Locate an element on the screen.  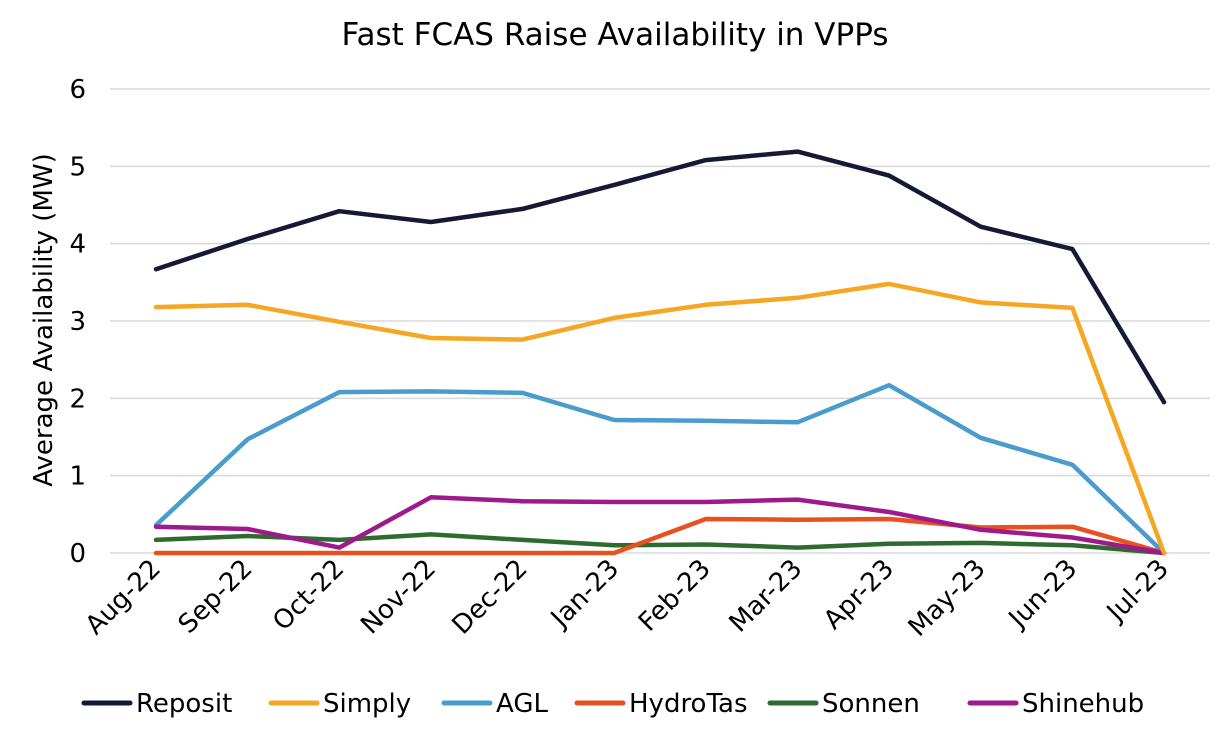
y-tick-label: 4 is located at coordinates (77, 245).